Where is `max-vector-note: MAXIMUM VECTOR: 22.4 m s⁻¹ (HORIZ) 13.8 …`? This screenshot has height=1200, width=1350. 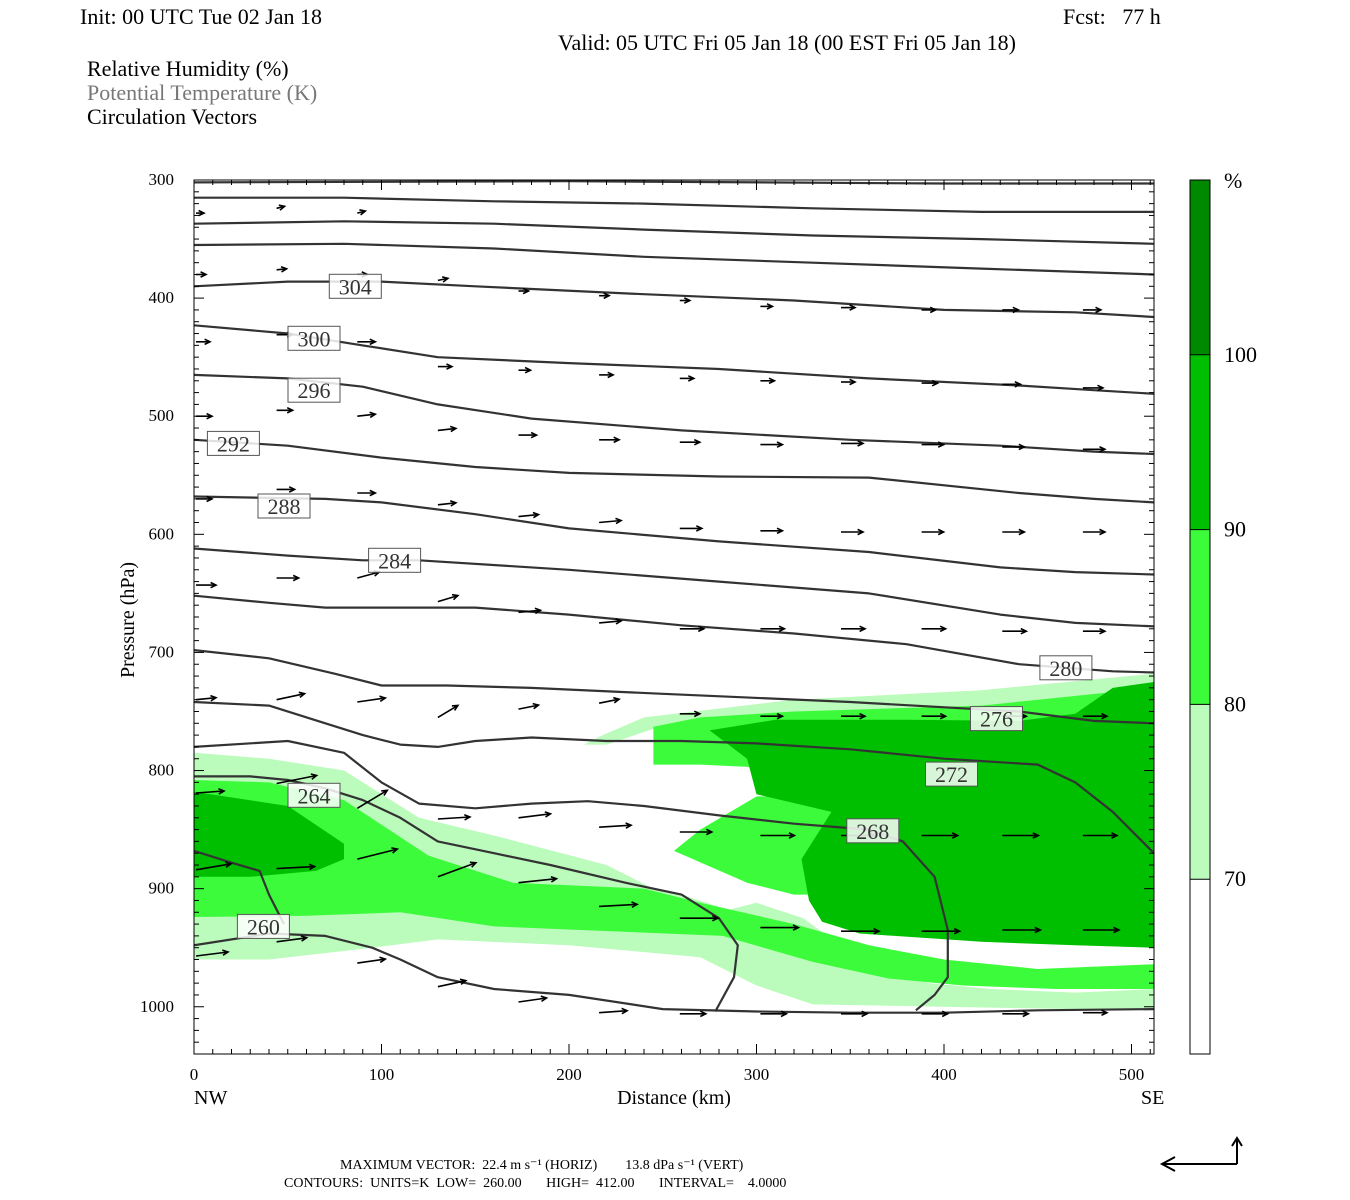 max-vector-note: MAXIMUM VECTOR: 22.4 m s⁻¹ (HORIZ) 13.8 … is located at coordinates (542, 1165).